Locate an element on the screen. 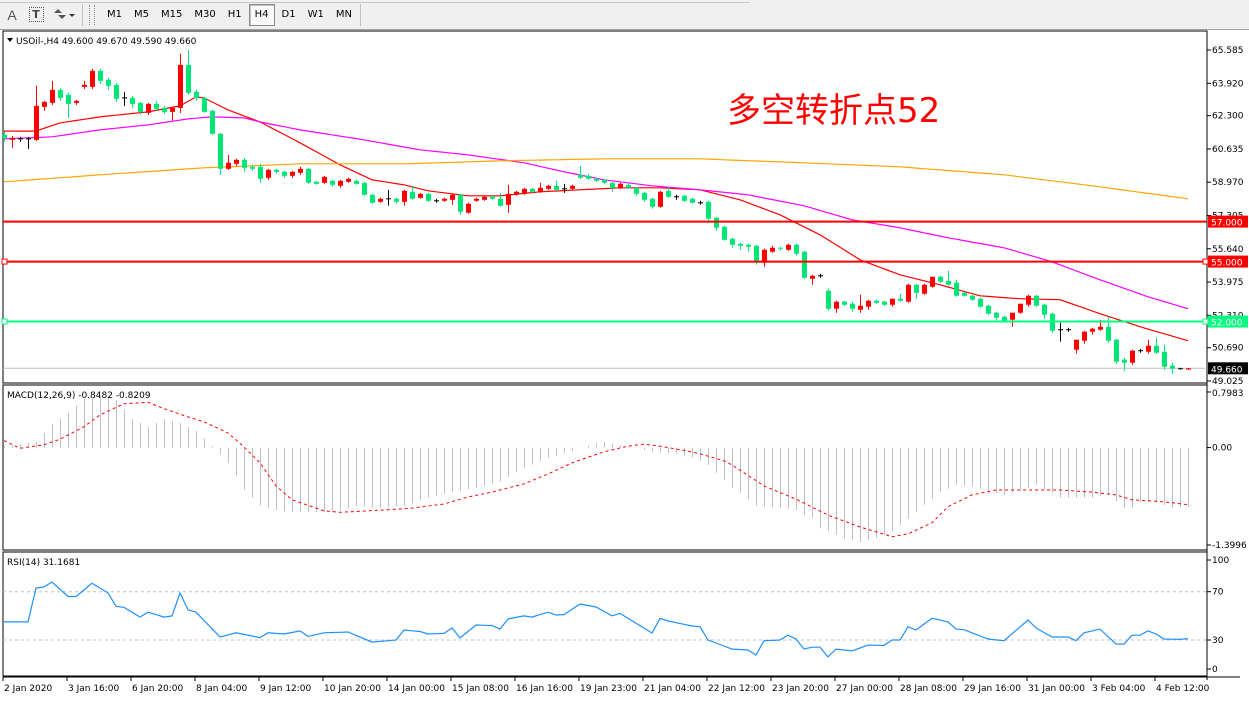 Image resolution: width=1249 pixels, height=701 pixels. time-tick-label: 31 Jan 00:00 is located at coordinates (1056, 689).